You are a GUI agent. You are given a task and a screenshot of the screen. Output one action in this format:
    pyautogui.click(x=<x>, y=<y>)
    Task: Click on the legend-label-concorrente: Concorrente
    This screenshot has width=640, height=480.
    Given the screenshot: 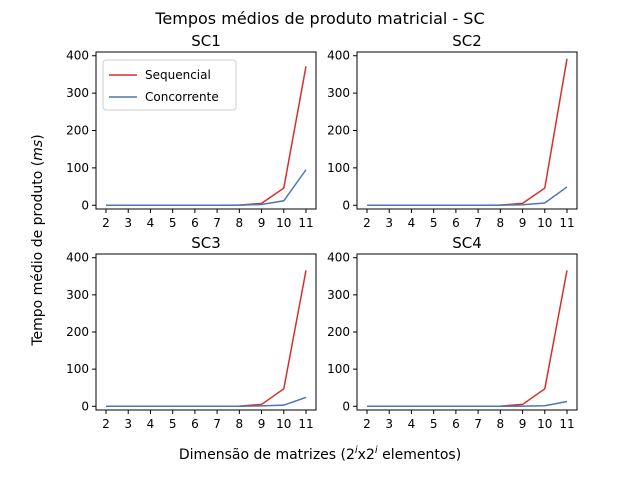 What is the action you would take?
    pyautogui.click(x=182, y=97)
    